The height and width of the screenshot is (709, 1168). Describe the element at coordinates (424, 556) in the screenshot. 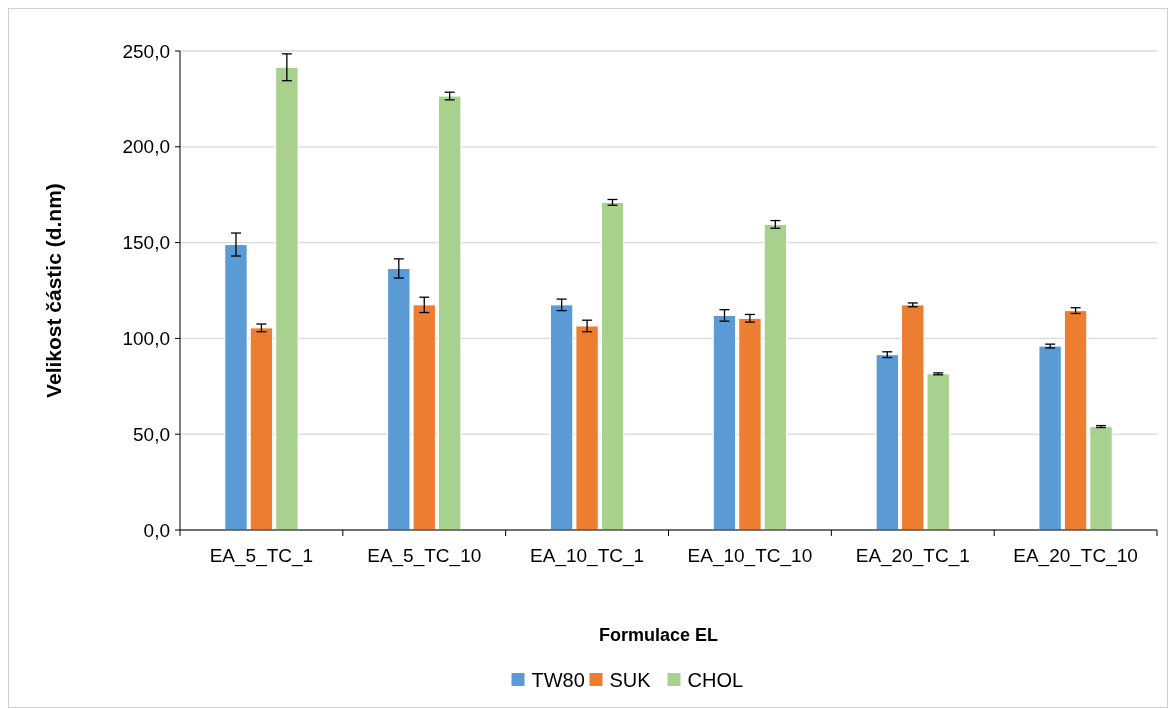

I see `x-tick-label: EA_5_TC_10` at that location.